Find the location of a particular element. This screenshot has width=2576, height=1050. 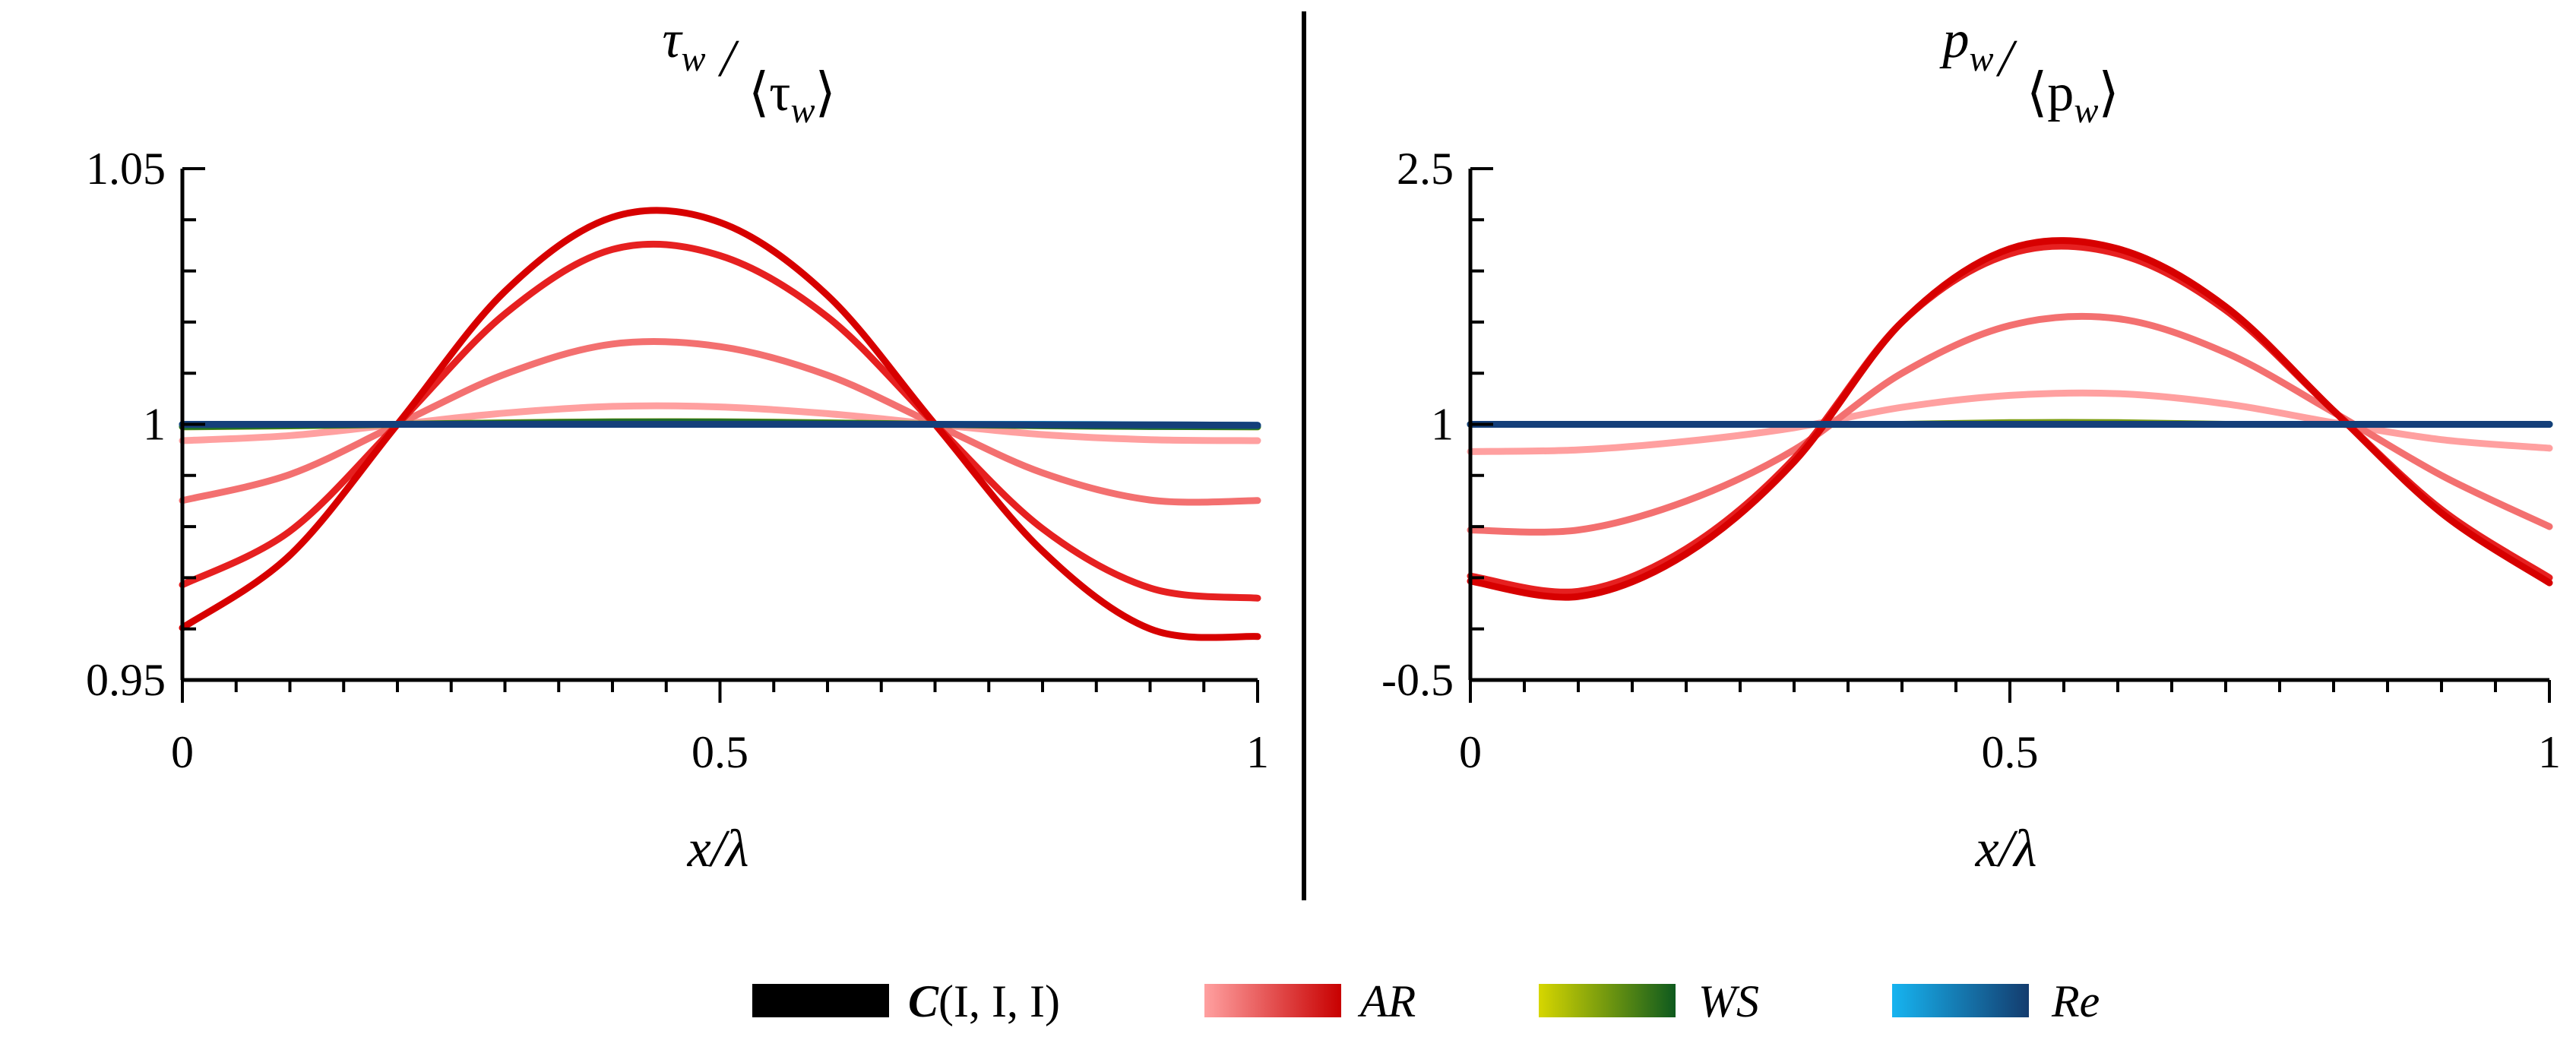

y-tick-label: 0.95 is located at coordinates (126, 680).